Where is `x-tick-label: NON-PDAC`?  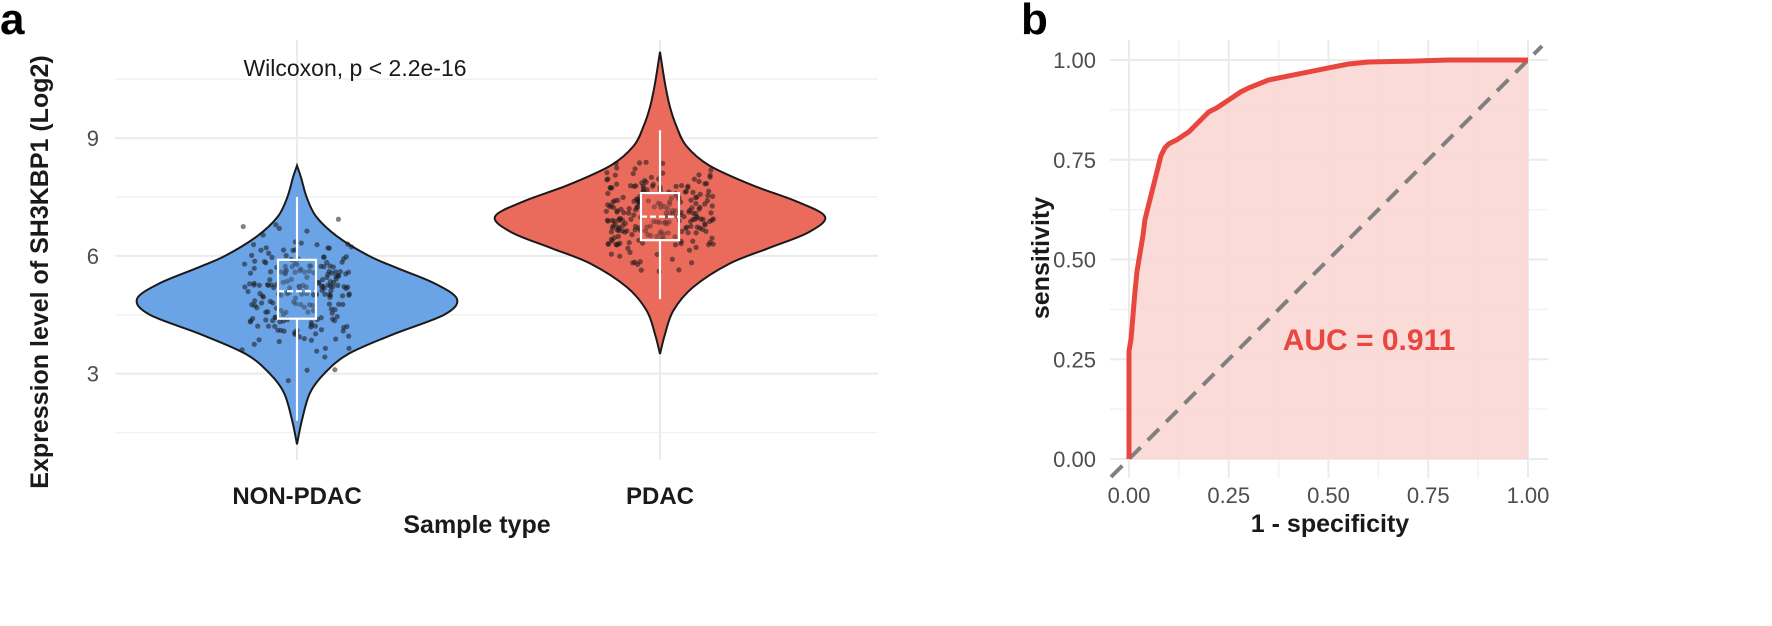
x-tick-label: NON-PDAC is located at coordinates (296, 496).